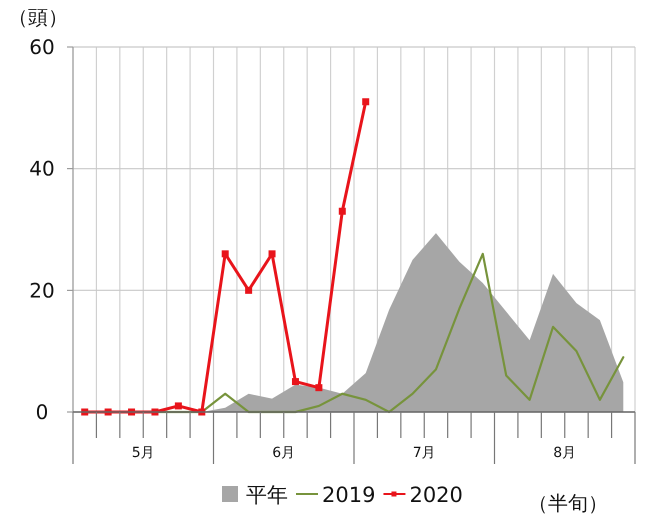  Describe the element at coordinates (436, 495) in the screenshot. I see `legend-label: 2020` at that location.